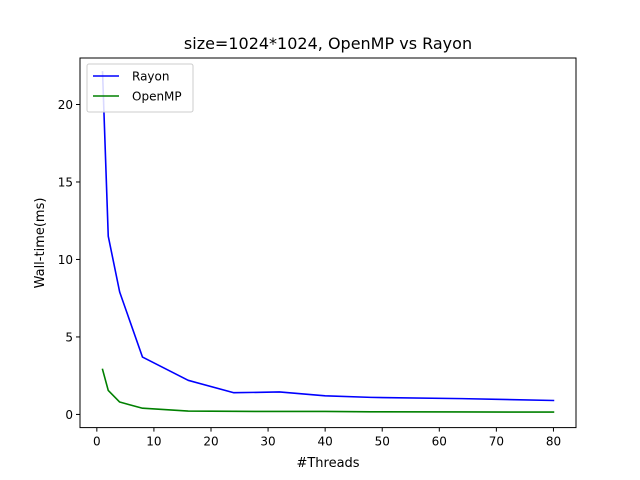 The image size is (640, 480). I want to click on y-tick-label: 15, so click(65, 182).